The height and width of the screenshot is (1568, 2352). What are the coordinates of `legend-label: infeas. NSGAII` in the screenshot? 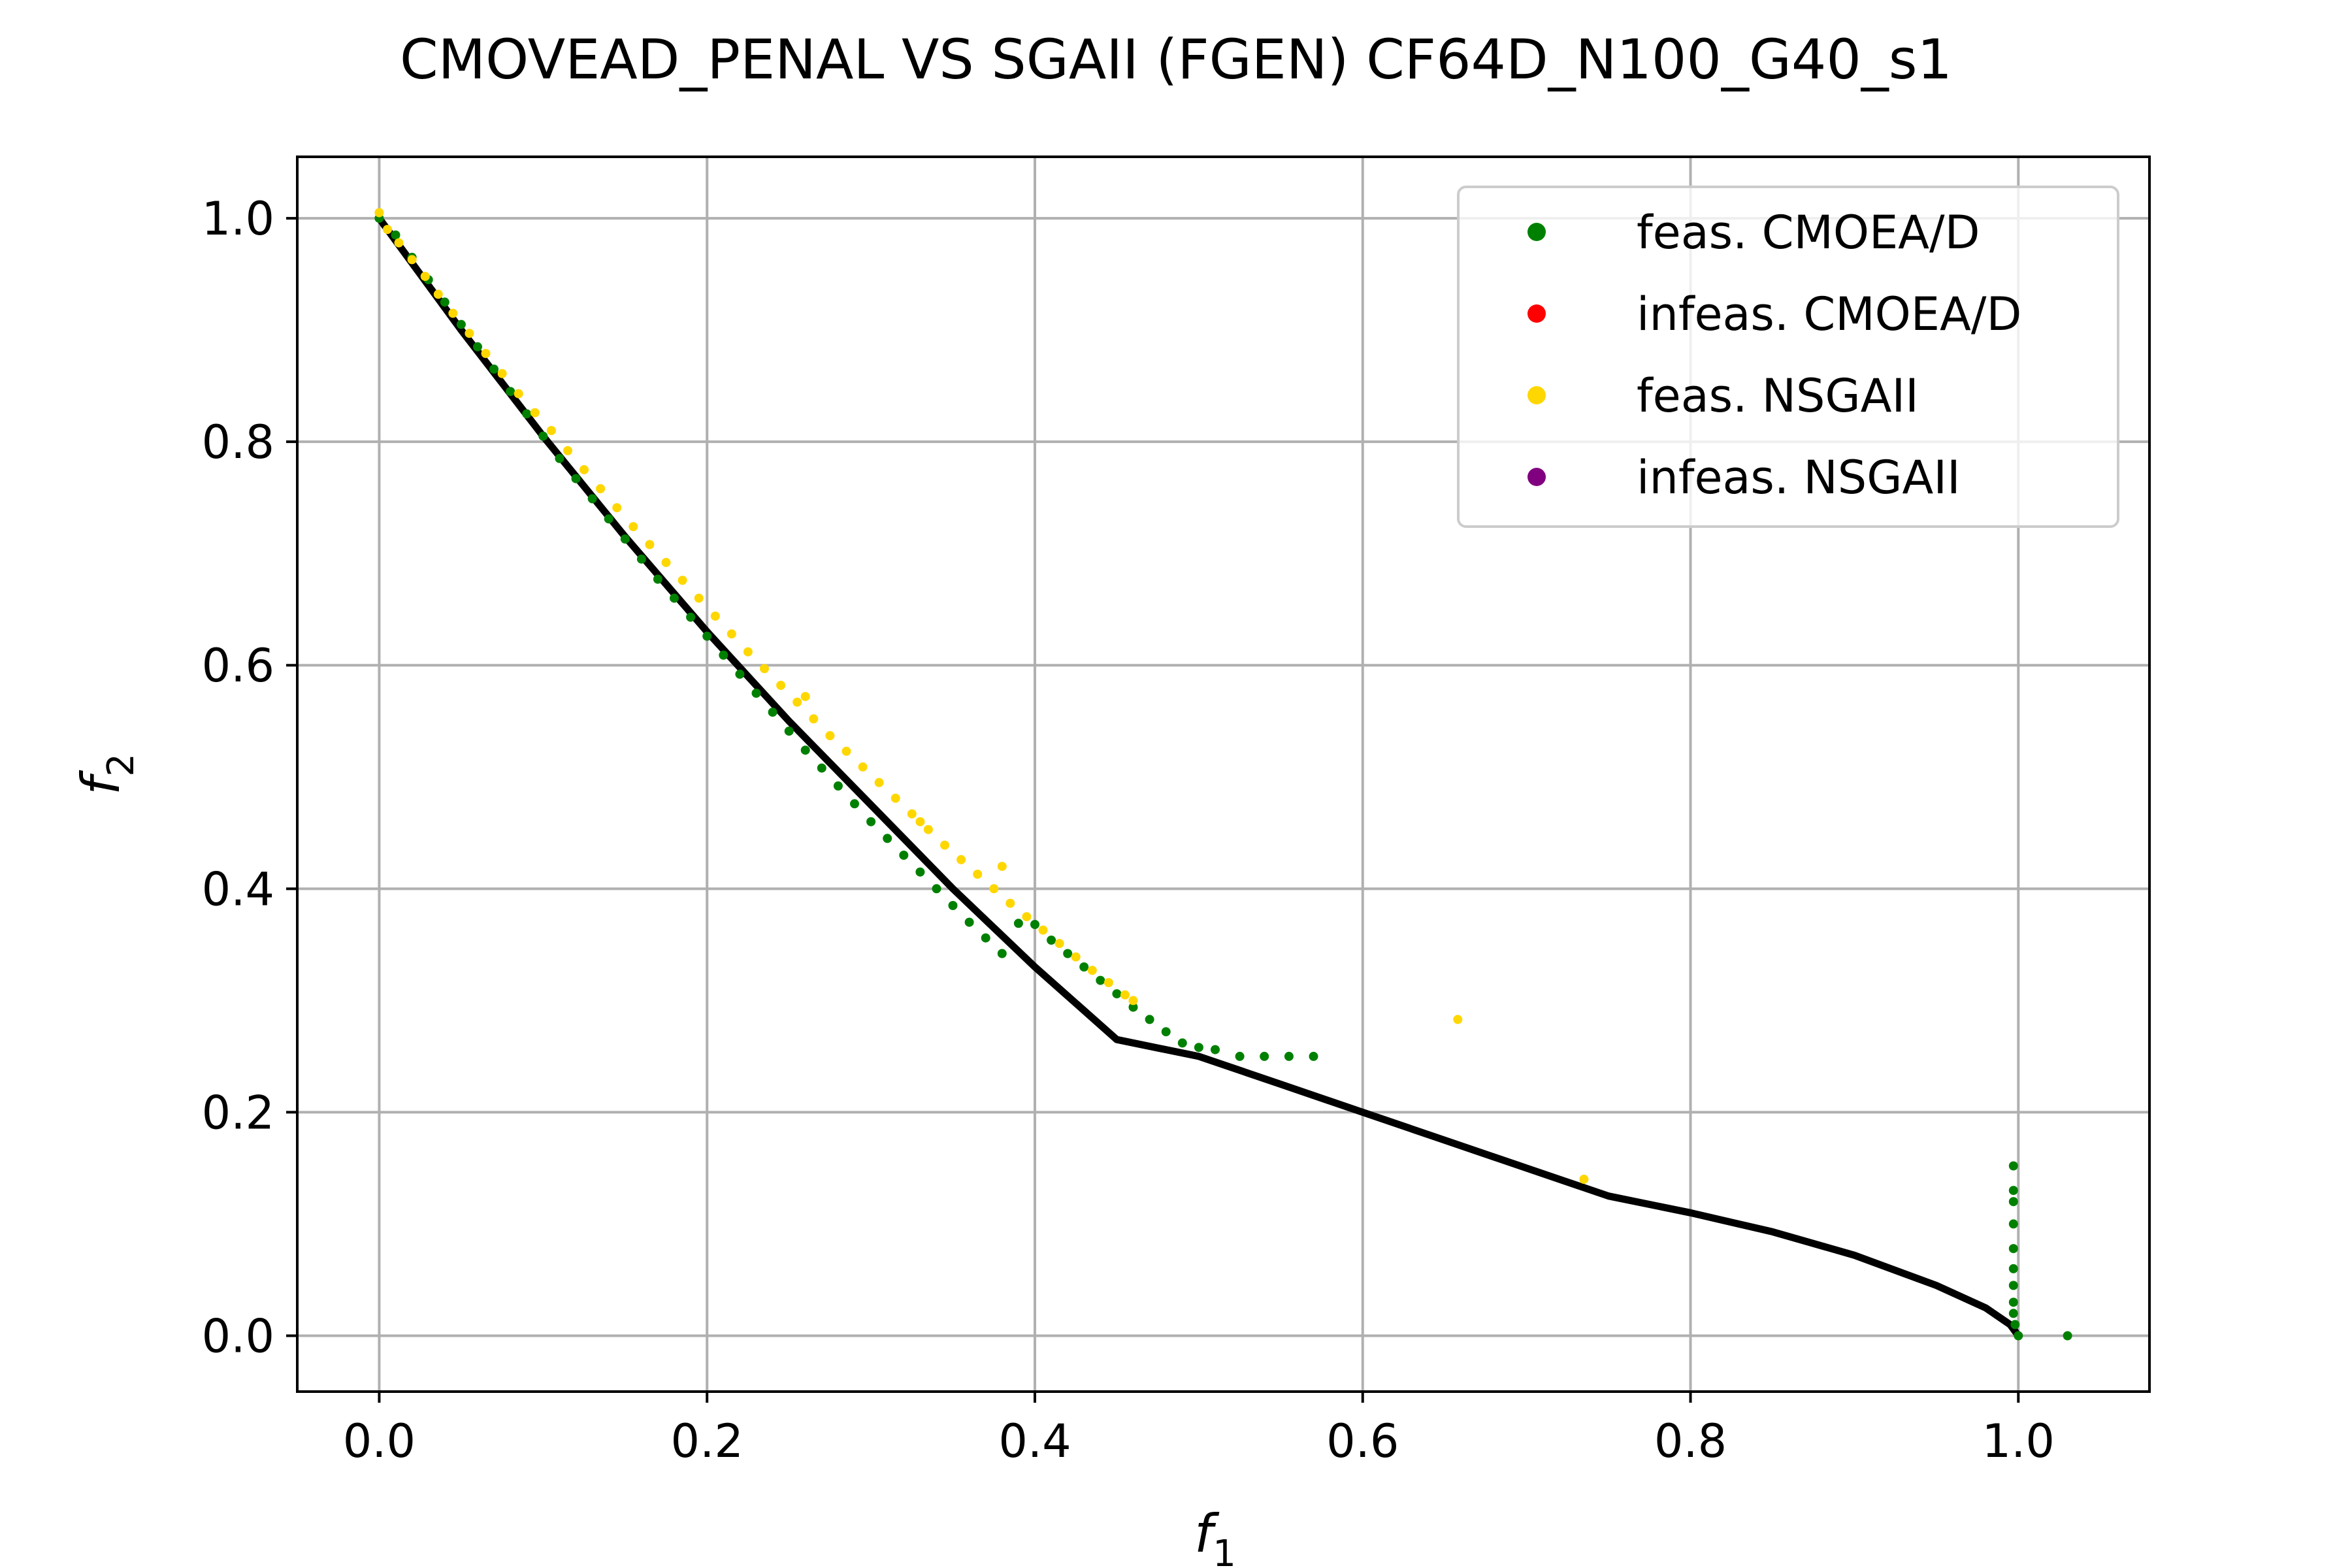 It's located at (1799, 477).